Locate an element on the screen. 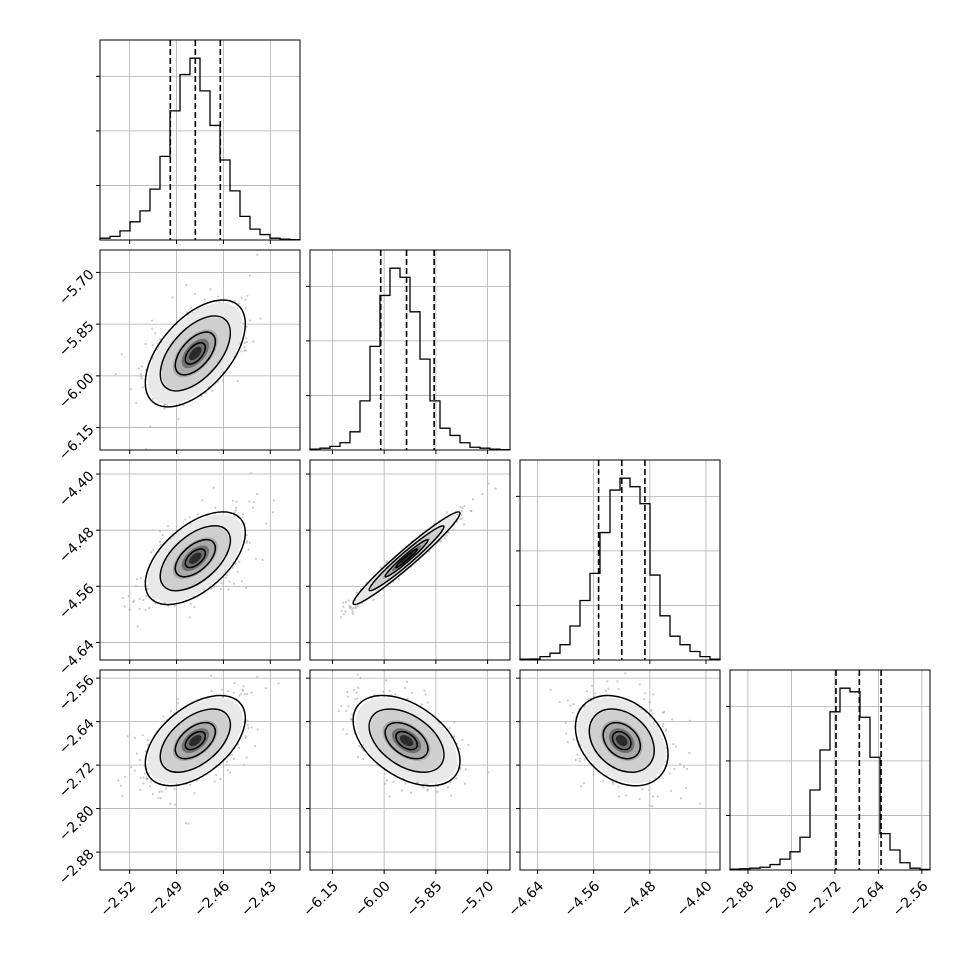 The height and width of the screenshot is (970, 970). panel-2-2-frame is located at coordinates (620, 560).